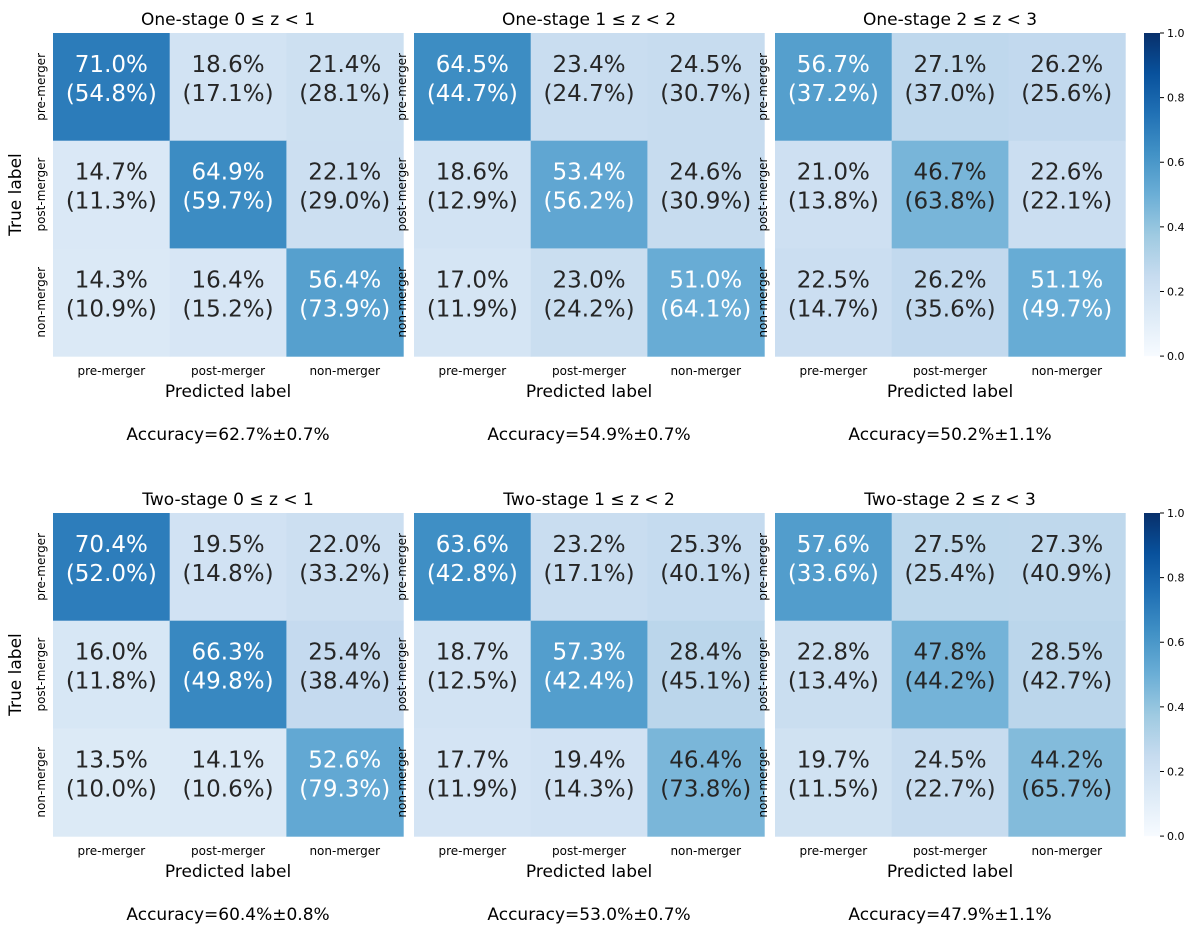  I want to click on accuracy-label: Accuracy=54.9%±0.7%, so click(588, 435).